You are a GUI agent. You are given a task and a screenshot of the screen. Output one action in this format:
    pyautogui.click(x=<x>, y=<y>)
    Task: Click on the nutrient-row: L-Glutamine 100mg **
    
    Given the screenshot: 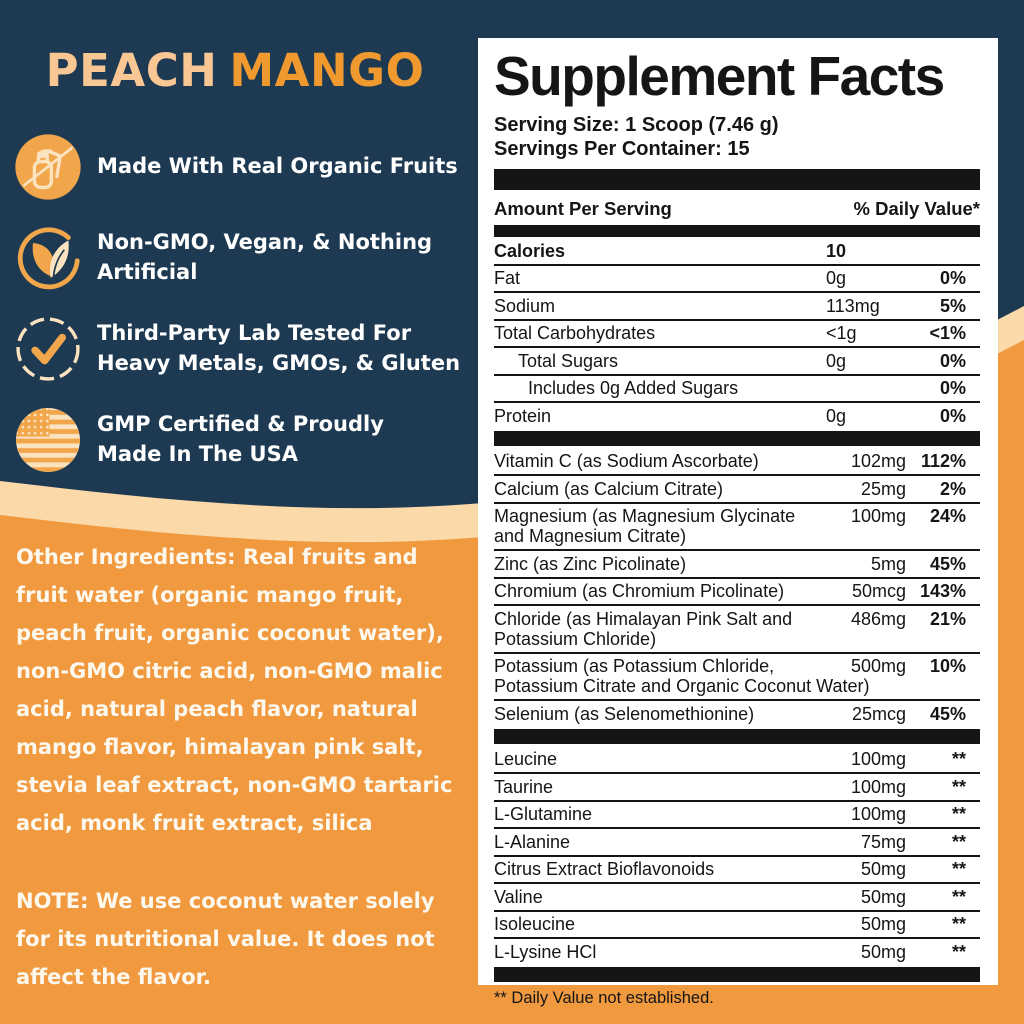 What is the action you would take?
    pyautogui.click(x=737, y=816)
    